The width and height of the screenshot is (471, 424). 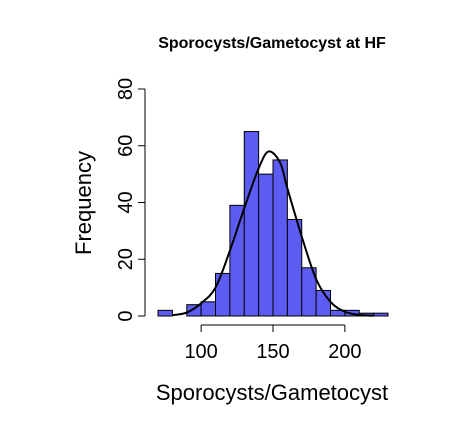 I want to click on y-tick-label: 20, so click(x=126, y=259).